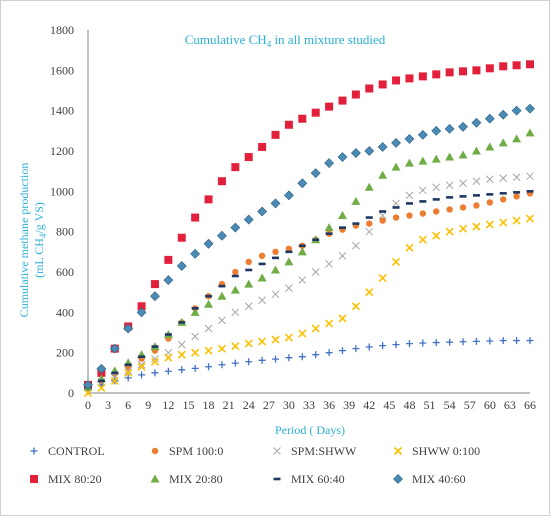  What do you see at coordinates (65, 353) in the screenshot?
I see `y-tick-label: 200` at bounding box center [65, 353].